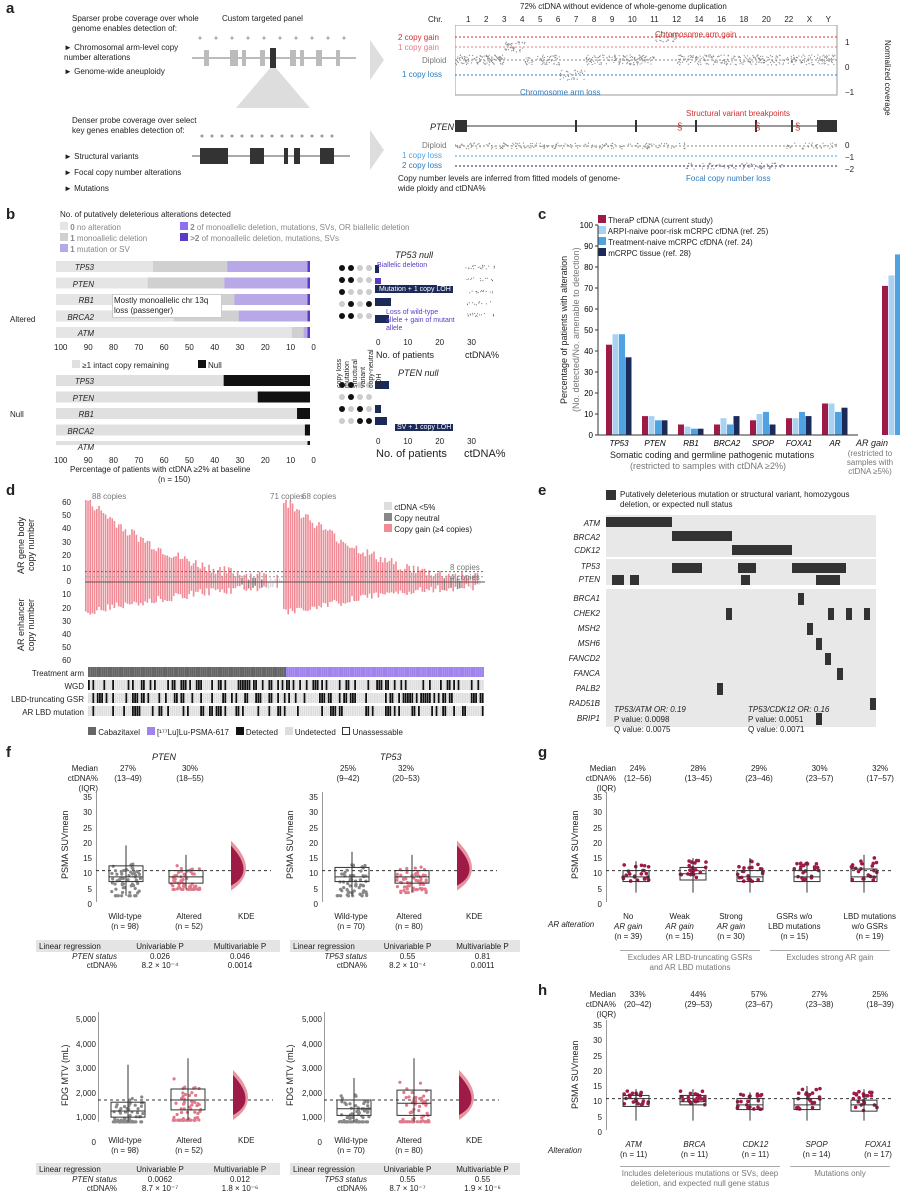  I want to click on upset-bar, so click(378, 281).